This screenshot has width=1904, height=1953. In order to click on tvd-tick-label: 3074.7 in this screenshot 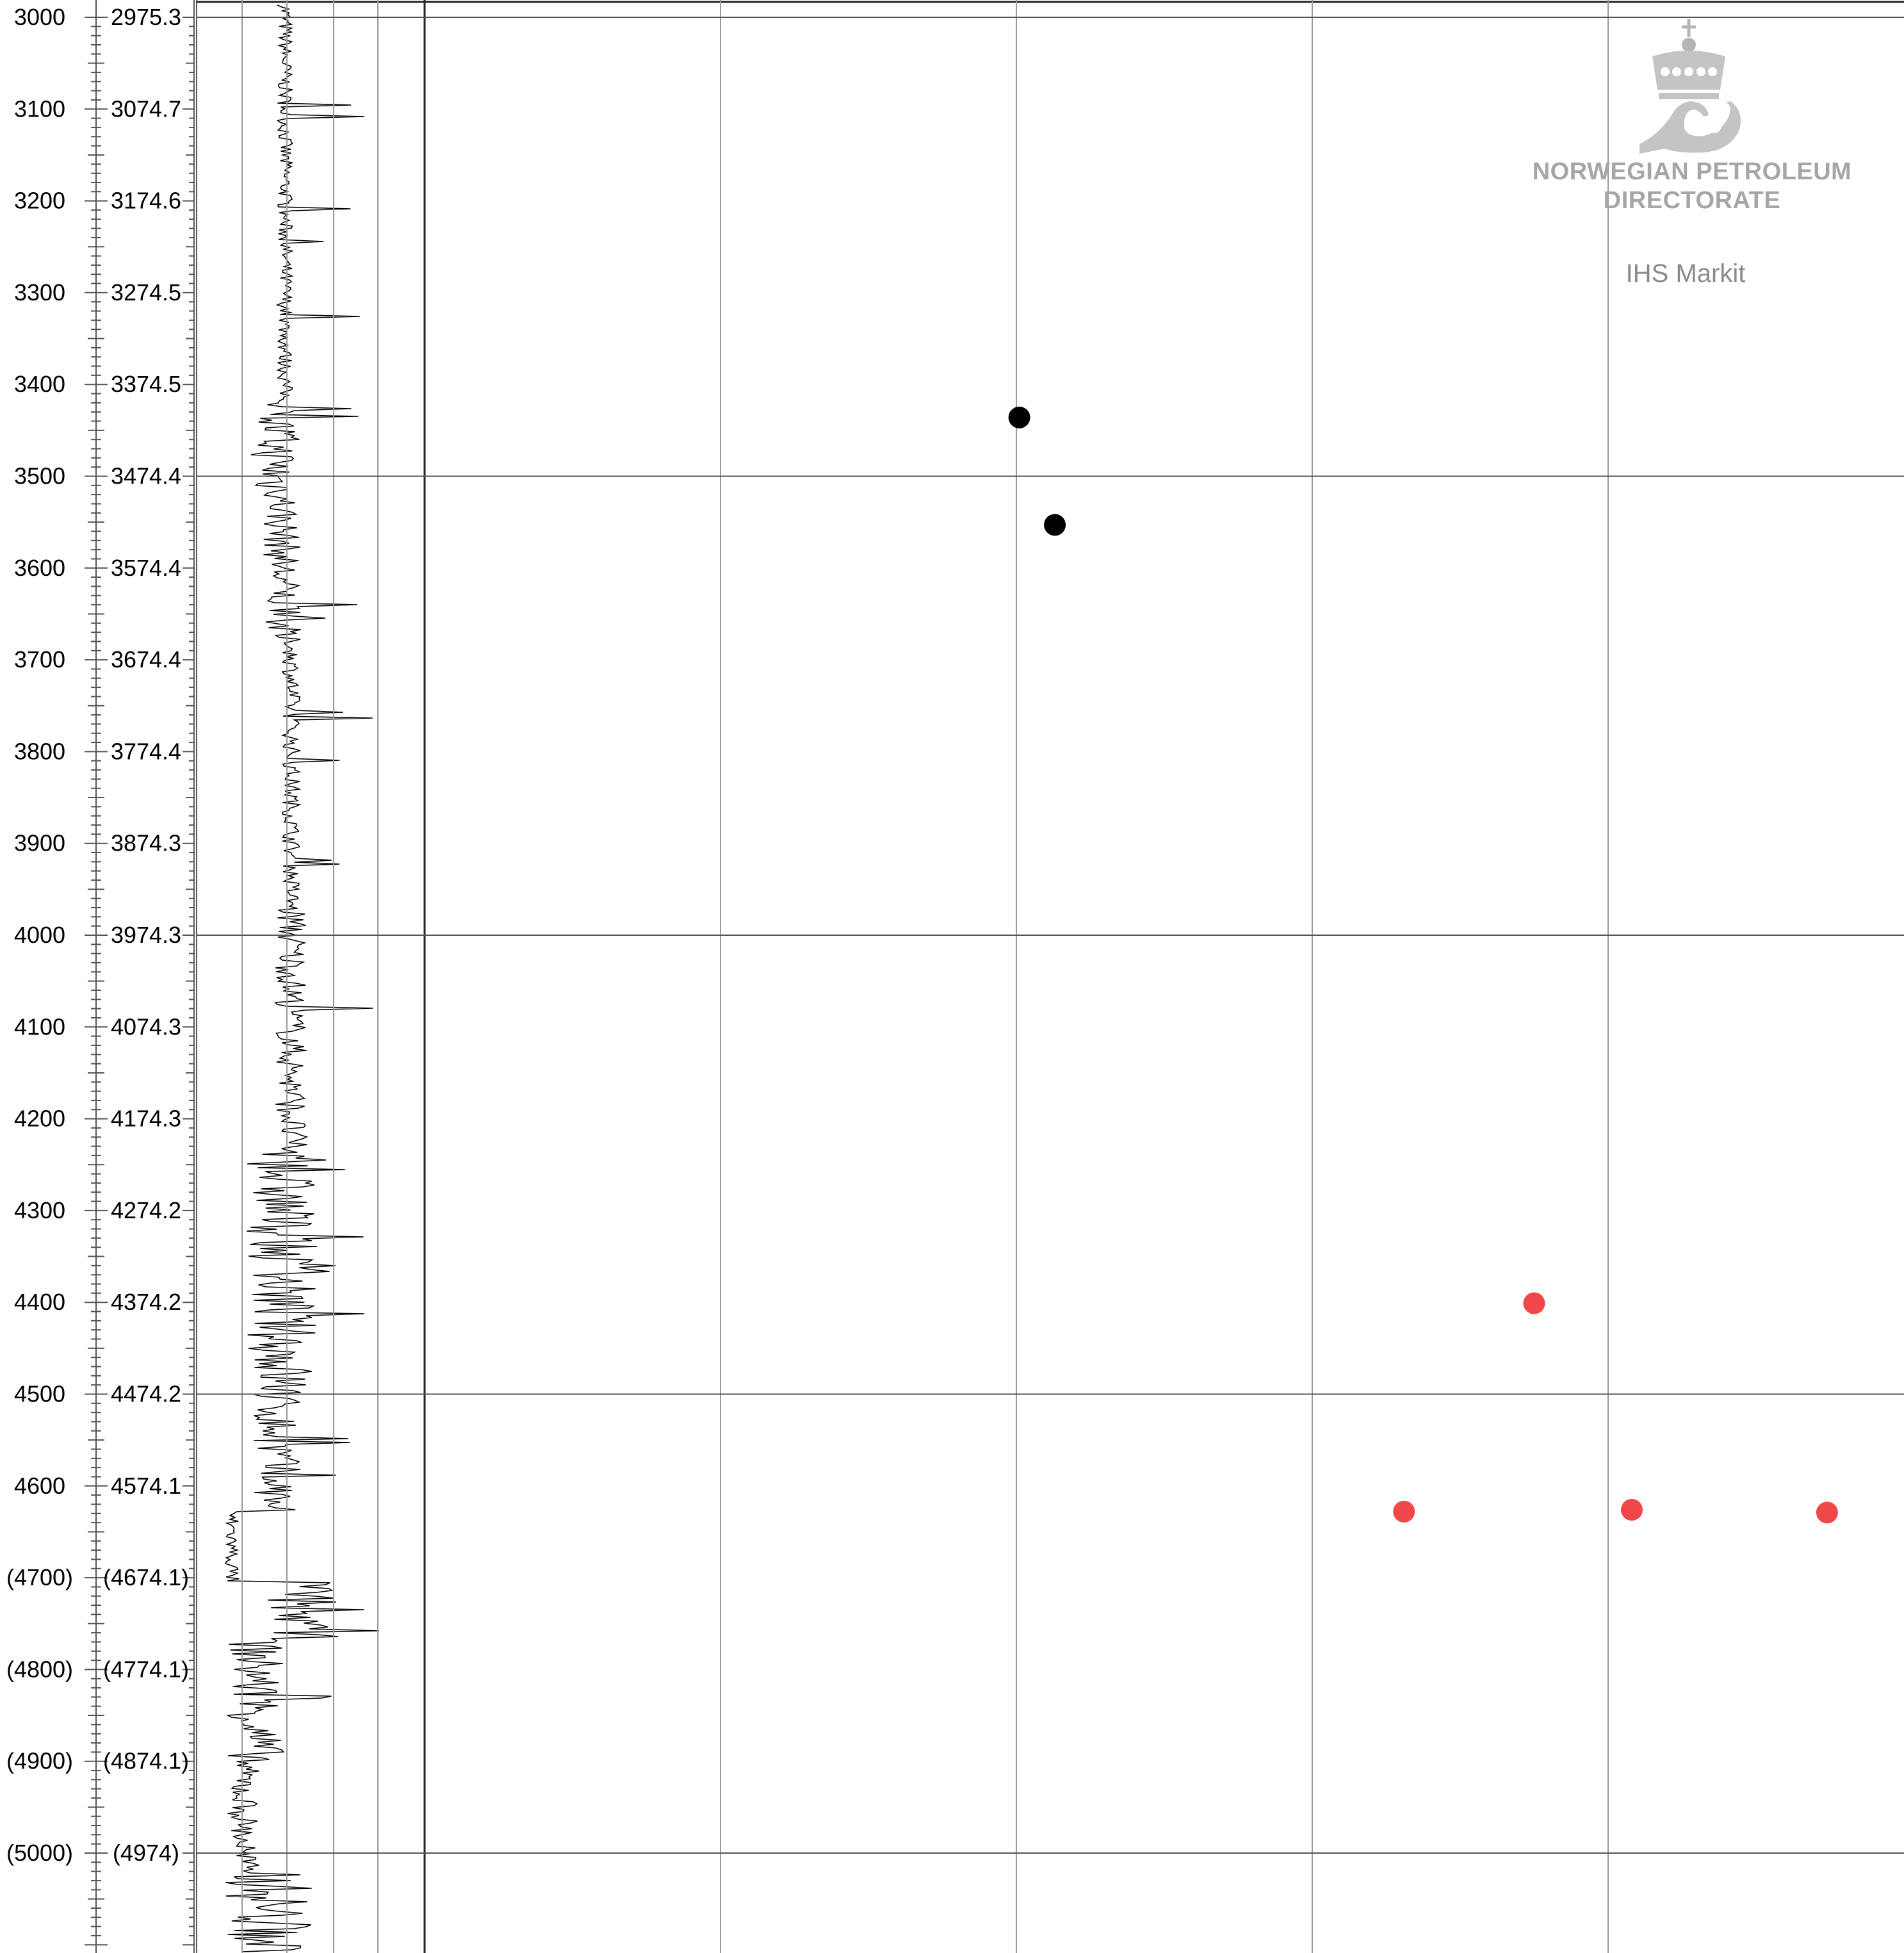, I will do `click(146, 108)`.